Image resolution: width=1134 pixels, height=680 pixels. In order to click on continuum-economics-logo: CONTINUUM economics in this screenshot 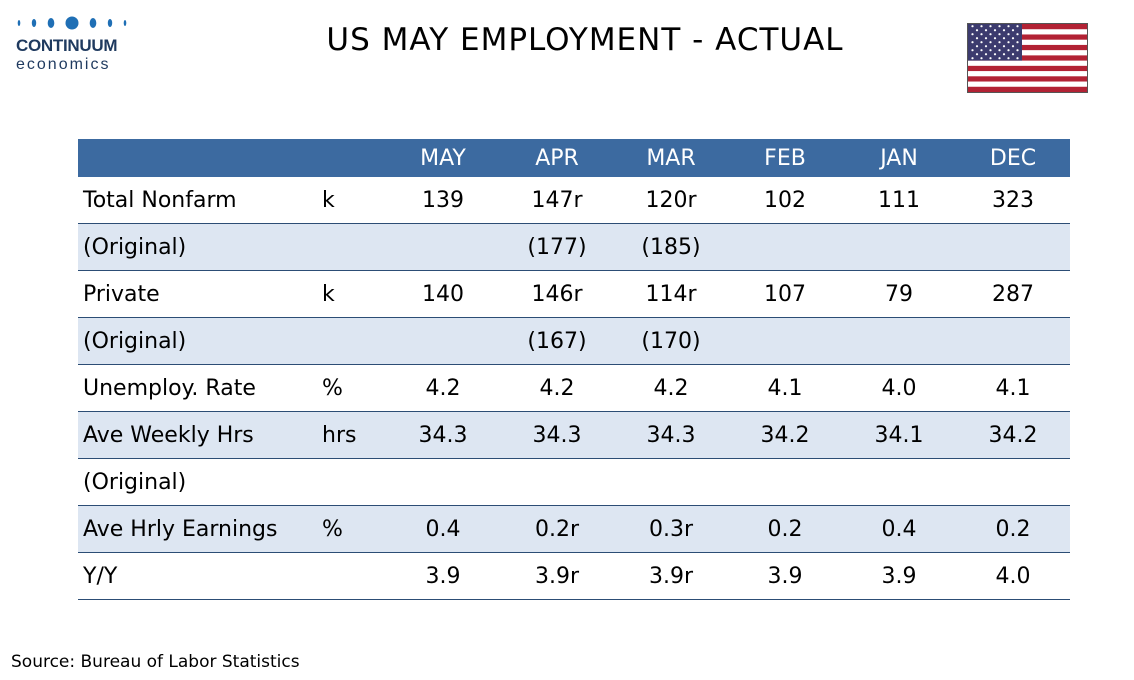, I will do `click(74, 46)`.